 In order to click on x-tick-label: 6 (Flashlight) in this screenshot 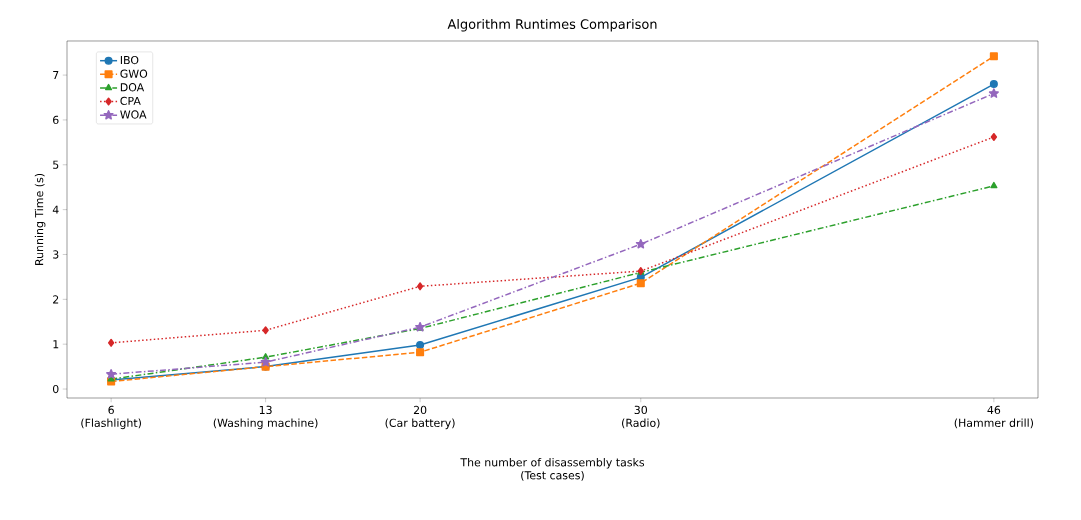, I will do `click(111, 417)`.